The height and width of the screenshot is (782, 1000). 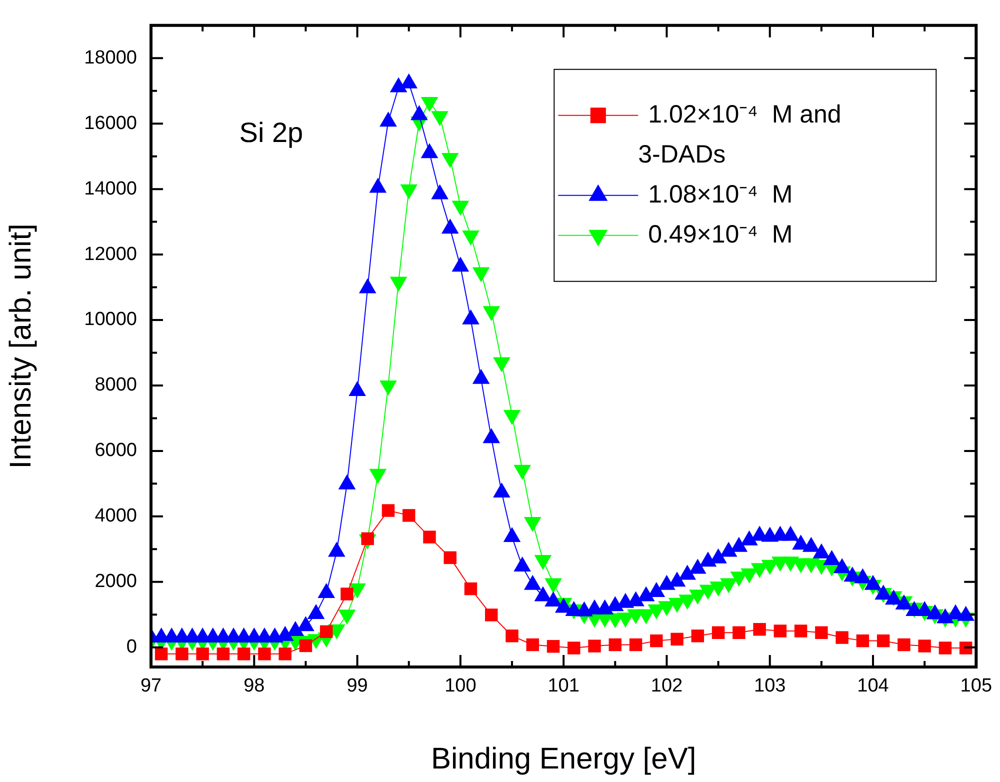 I want to click on legend-label: 1.02×10⁻⁴ M and 3-DADs, so click(x=740, y=134).